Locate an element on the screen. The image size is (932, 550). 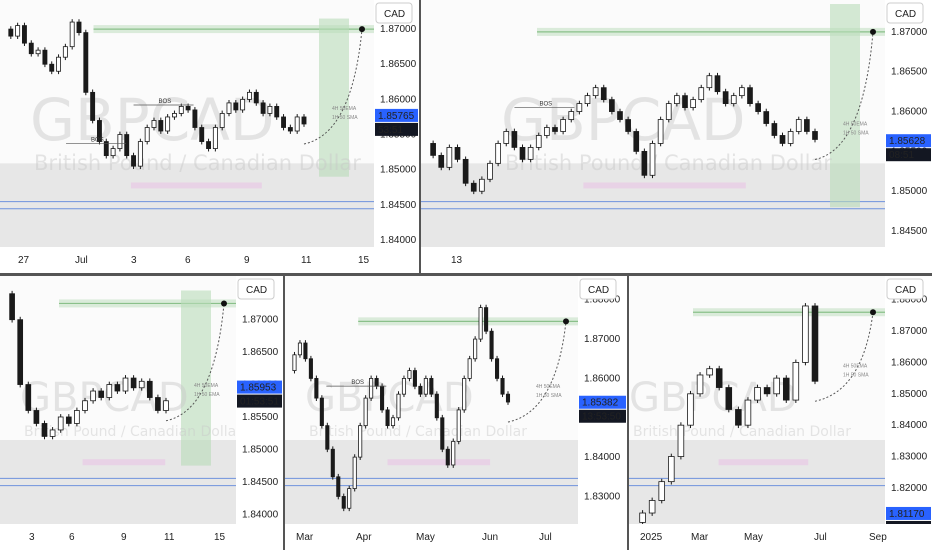
price-label: 1.85765 is located at coordinates (396, 116).